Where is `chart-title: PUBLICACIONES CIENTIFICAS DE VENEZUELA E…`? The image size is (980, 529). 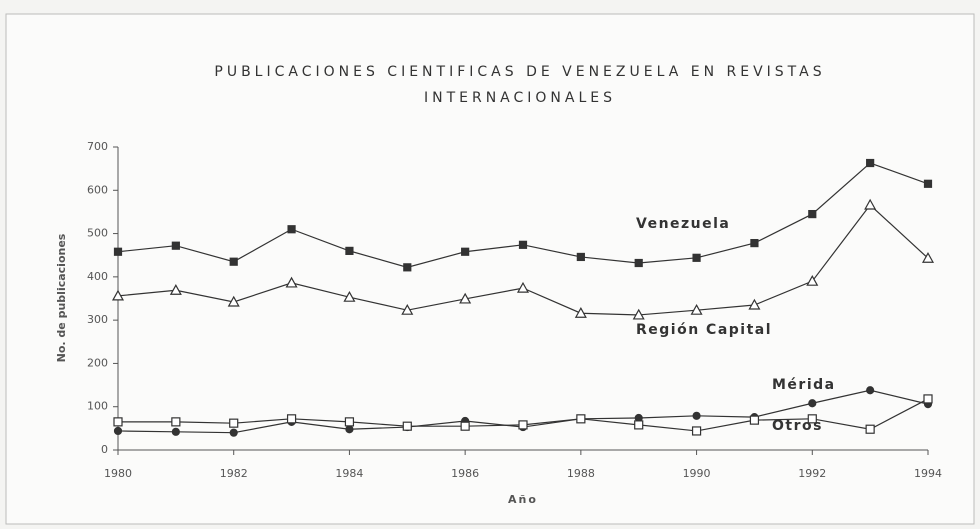
chart-title: PUBLICACIONES CIENTIFICAS DE VENEZUELA E… is located at coordinates (519, 72).